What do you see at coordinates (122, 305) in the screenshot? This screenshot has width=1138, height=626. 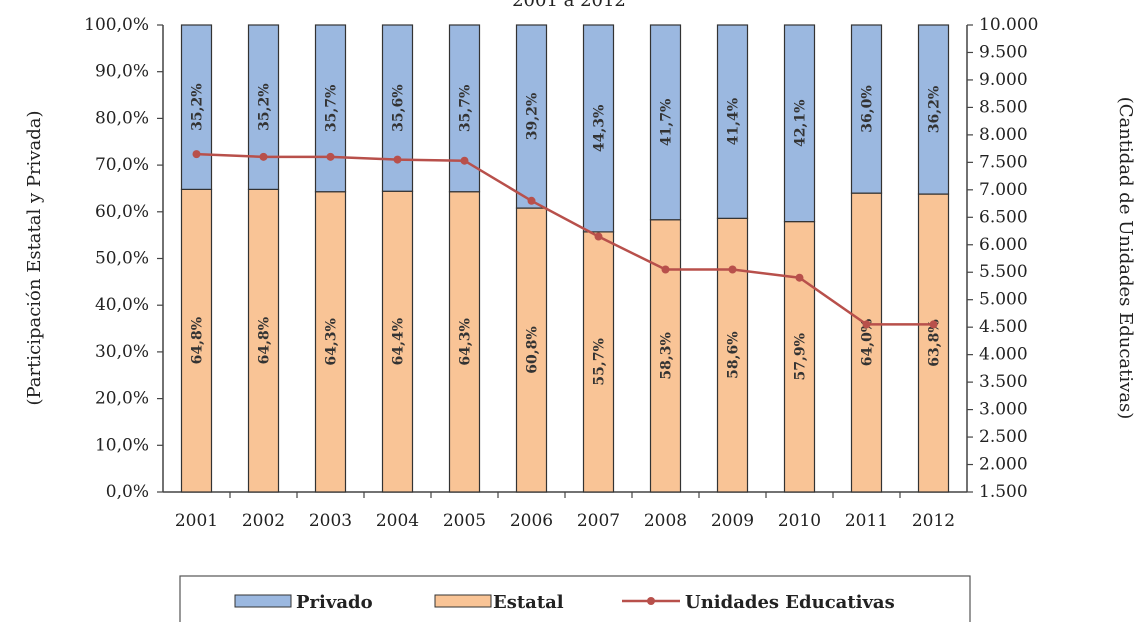 I see `y-left-tick-label: 40,0%` at bounding box center [122, 305].